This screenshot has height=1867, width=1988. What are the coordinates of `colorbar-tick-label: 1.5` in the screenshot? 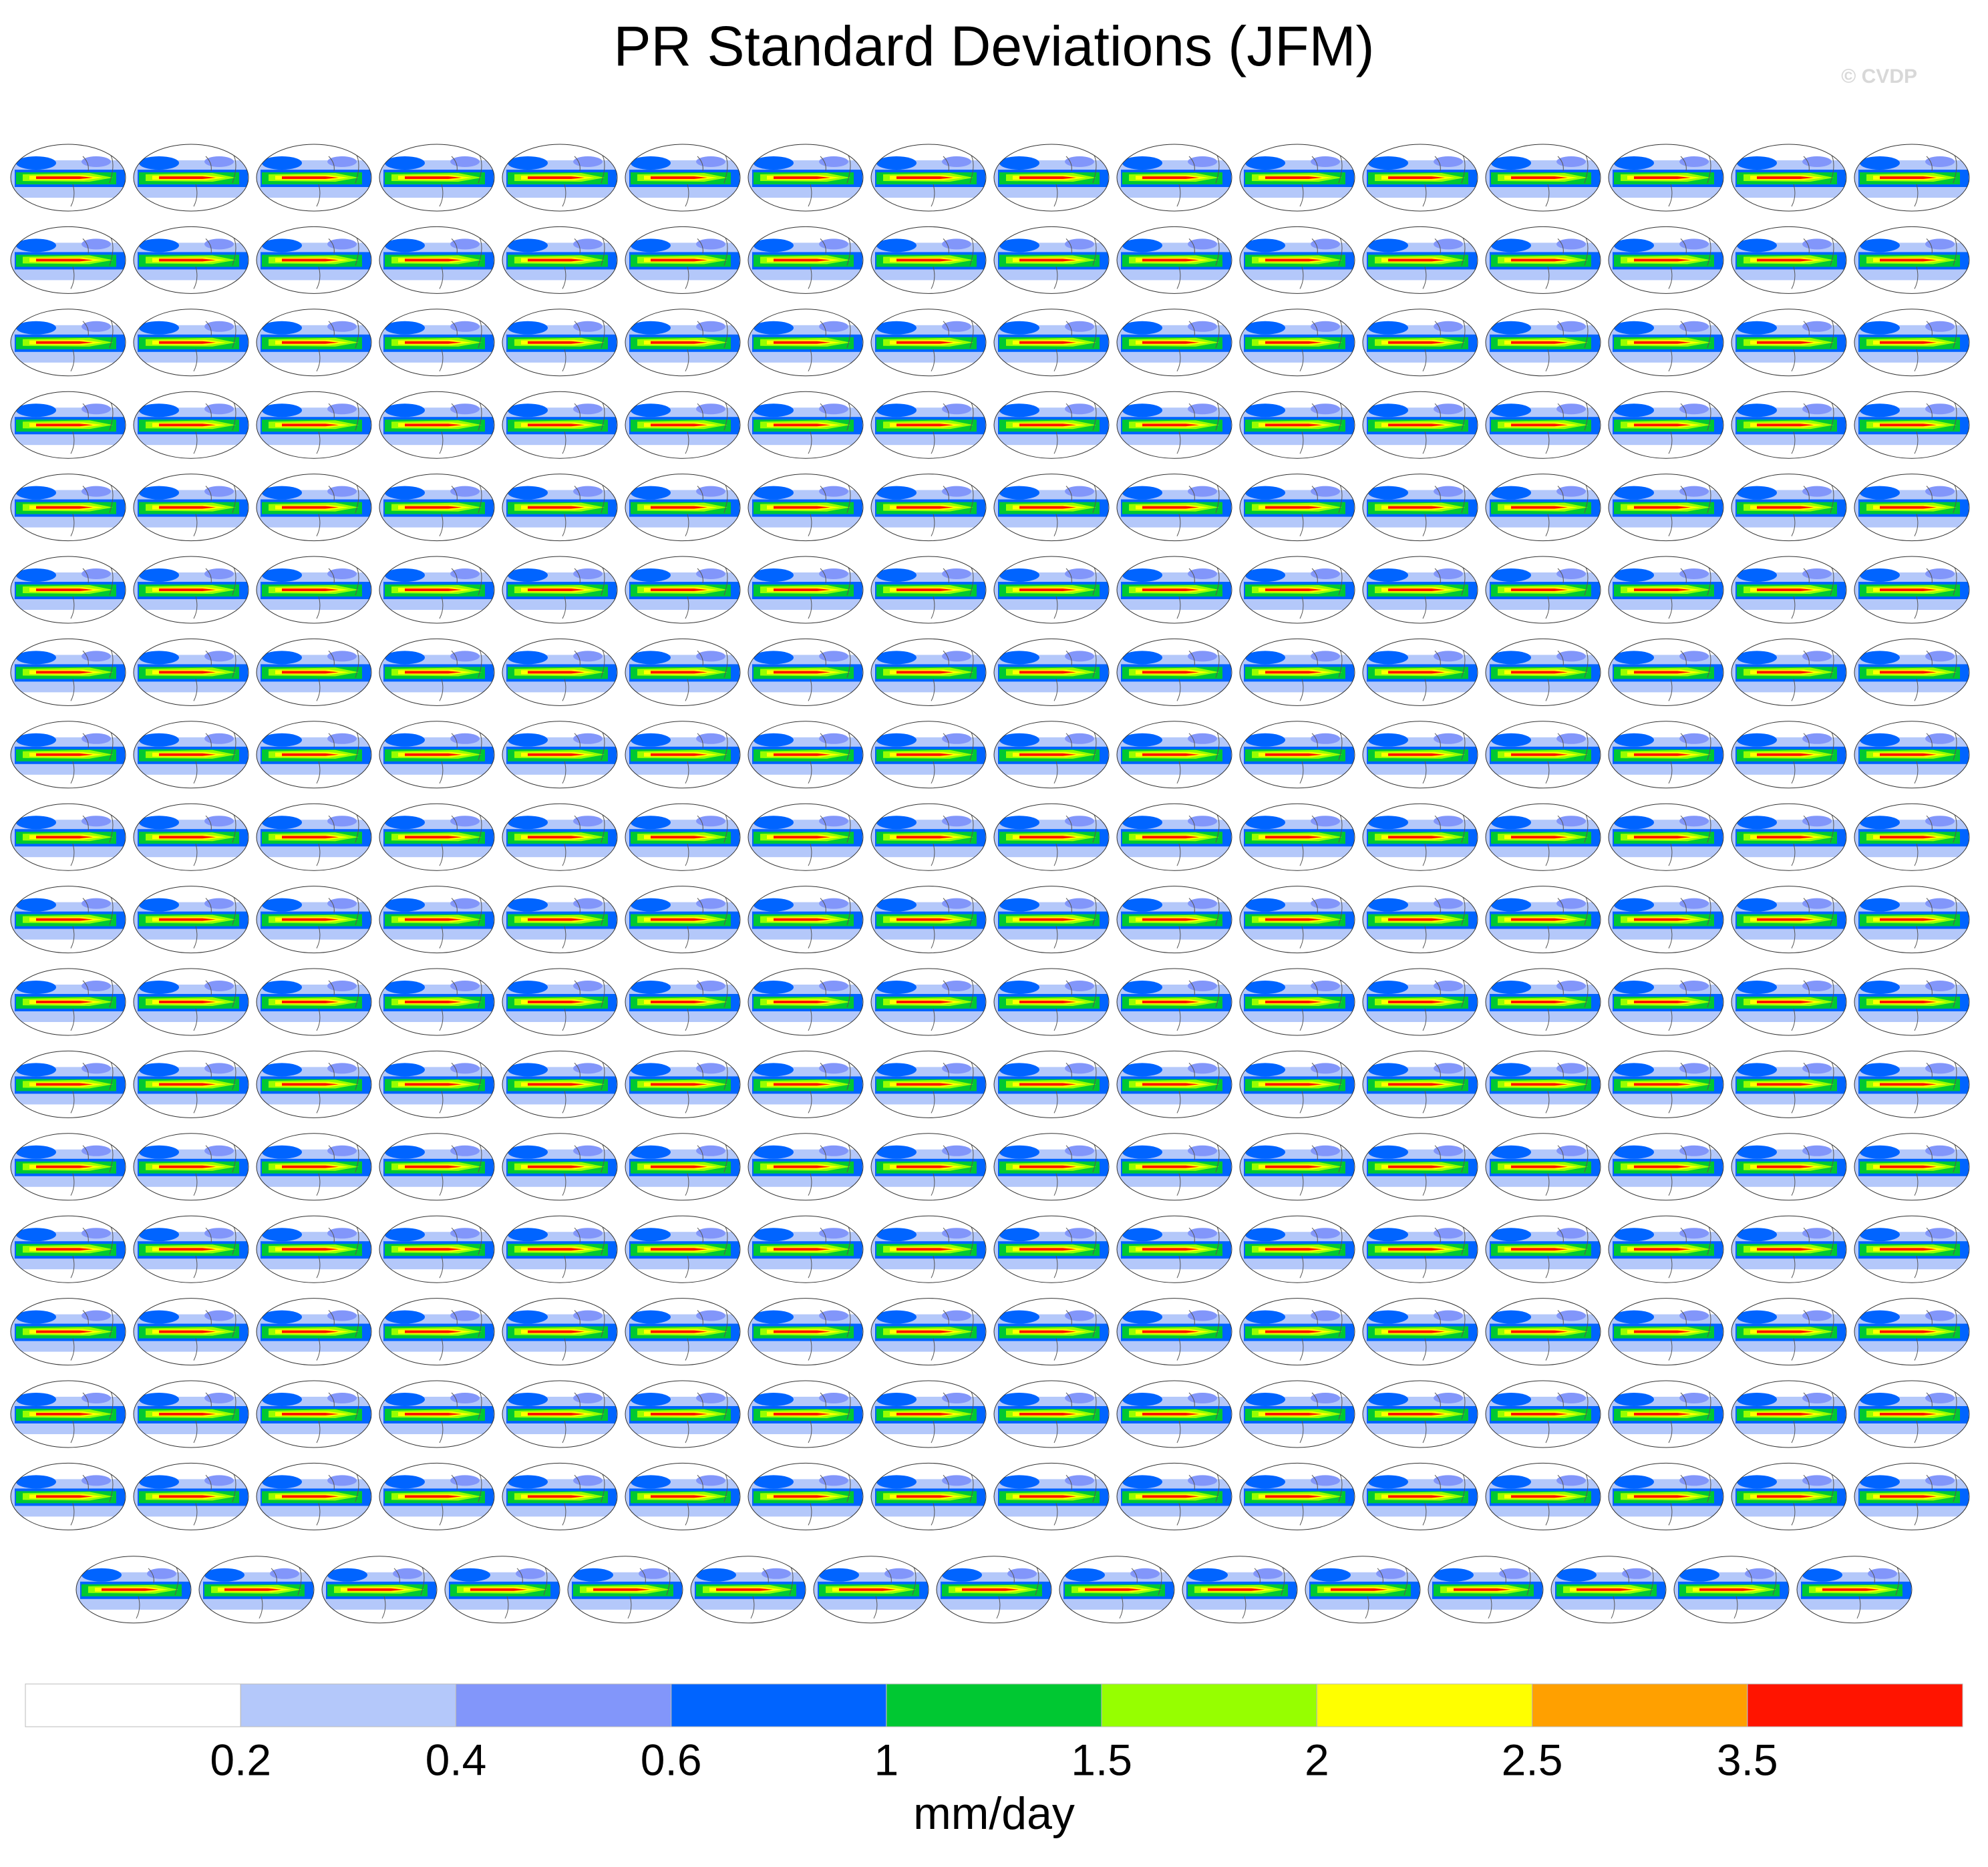 It's located at (1101, 1759).